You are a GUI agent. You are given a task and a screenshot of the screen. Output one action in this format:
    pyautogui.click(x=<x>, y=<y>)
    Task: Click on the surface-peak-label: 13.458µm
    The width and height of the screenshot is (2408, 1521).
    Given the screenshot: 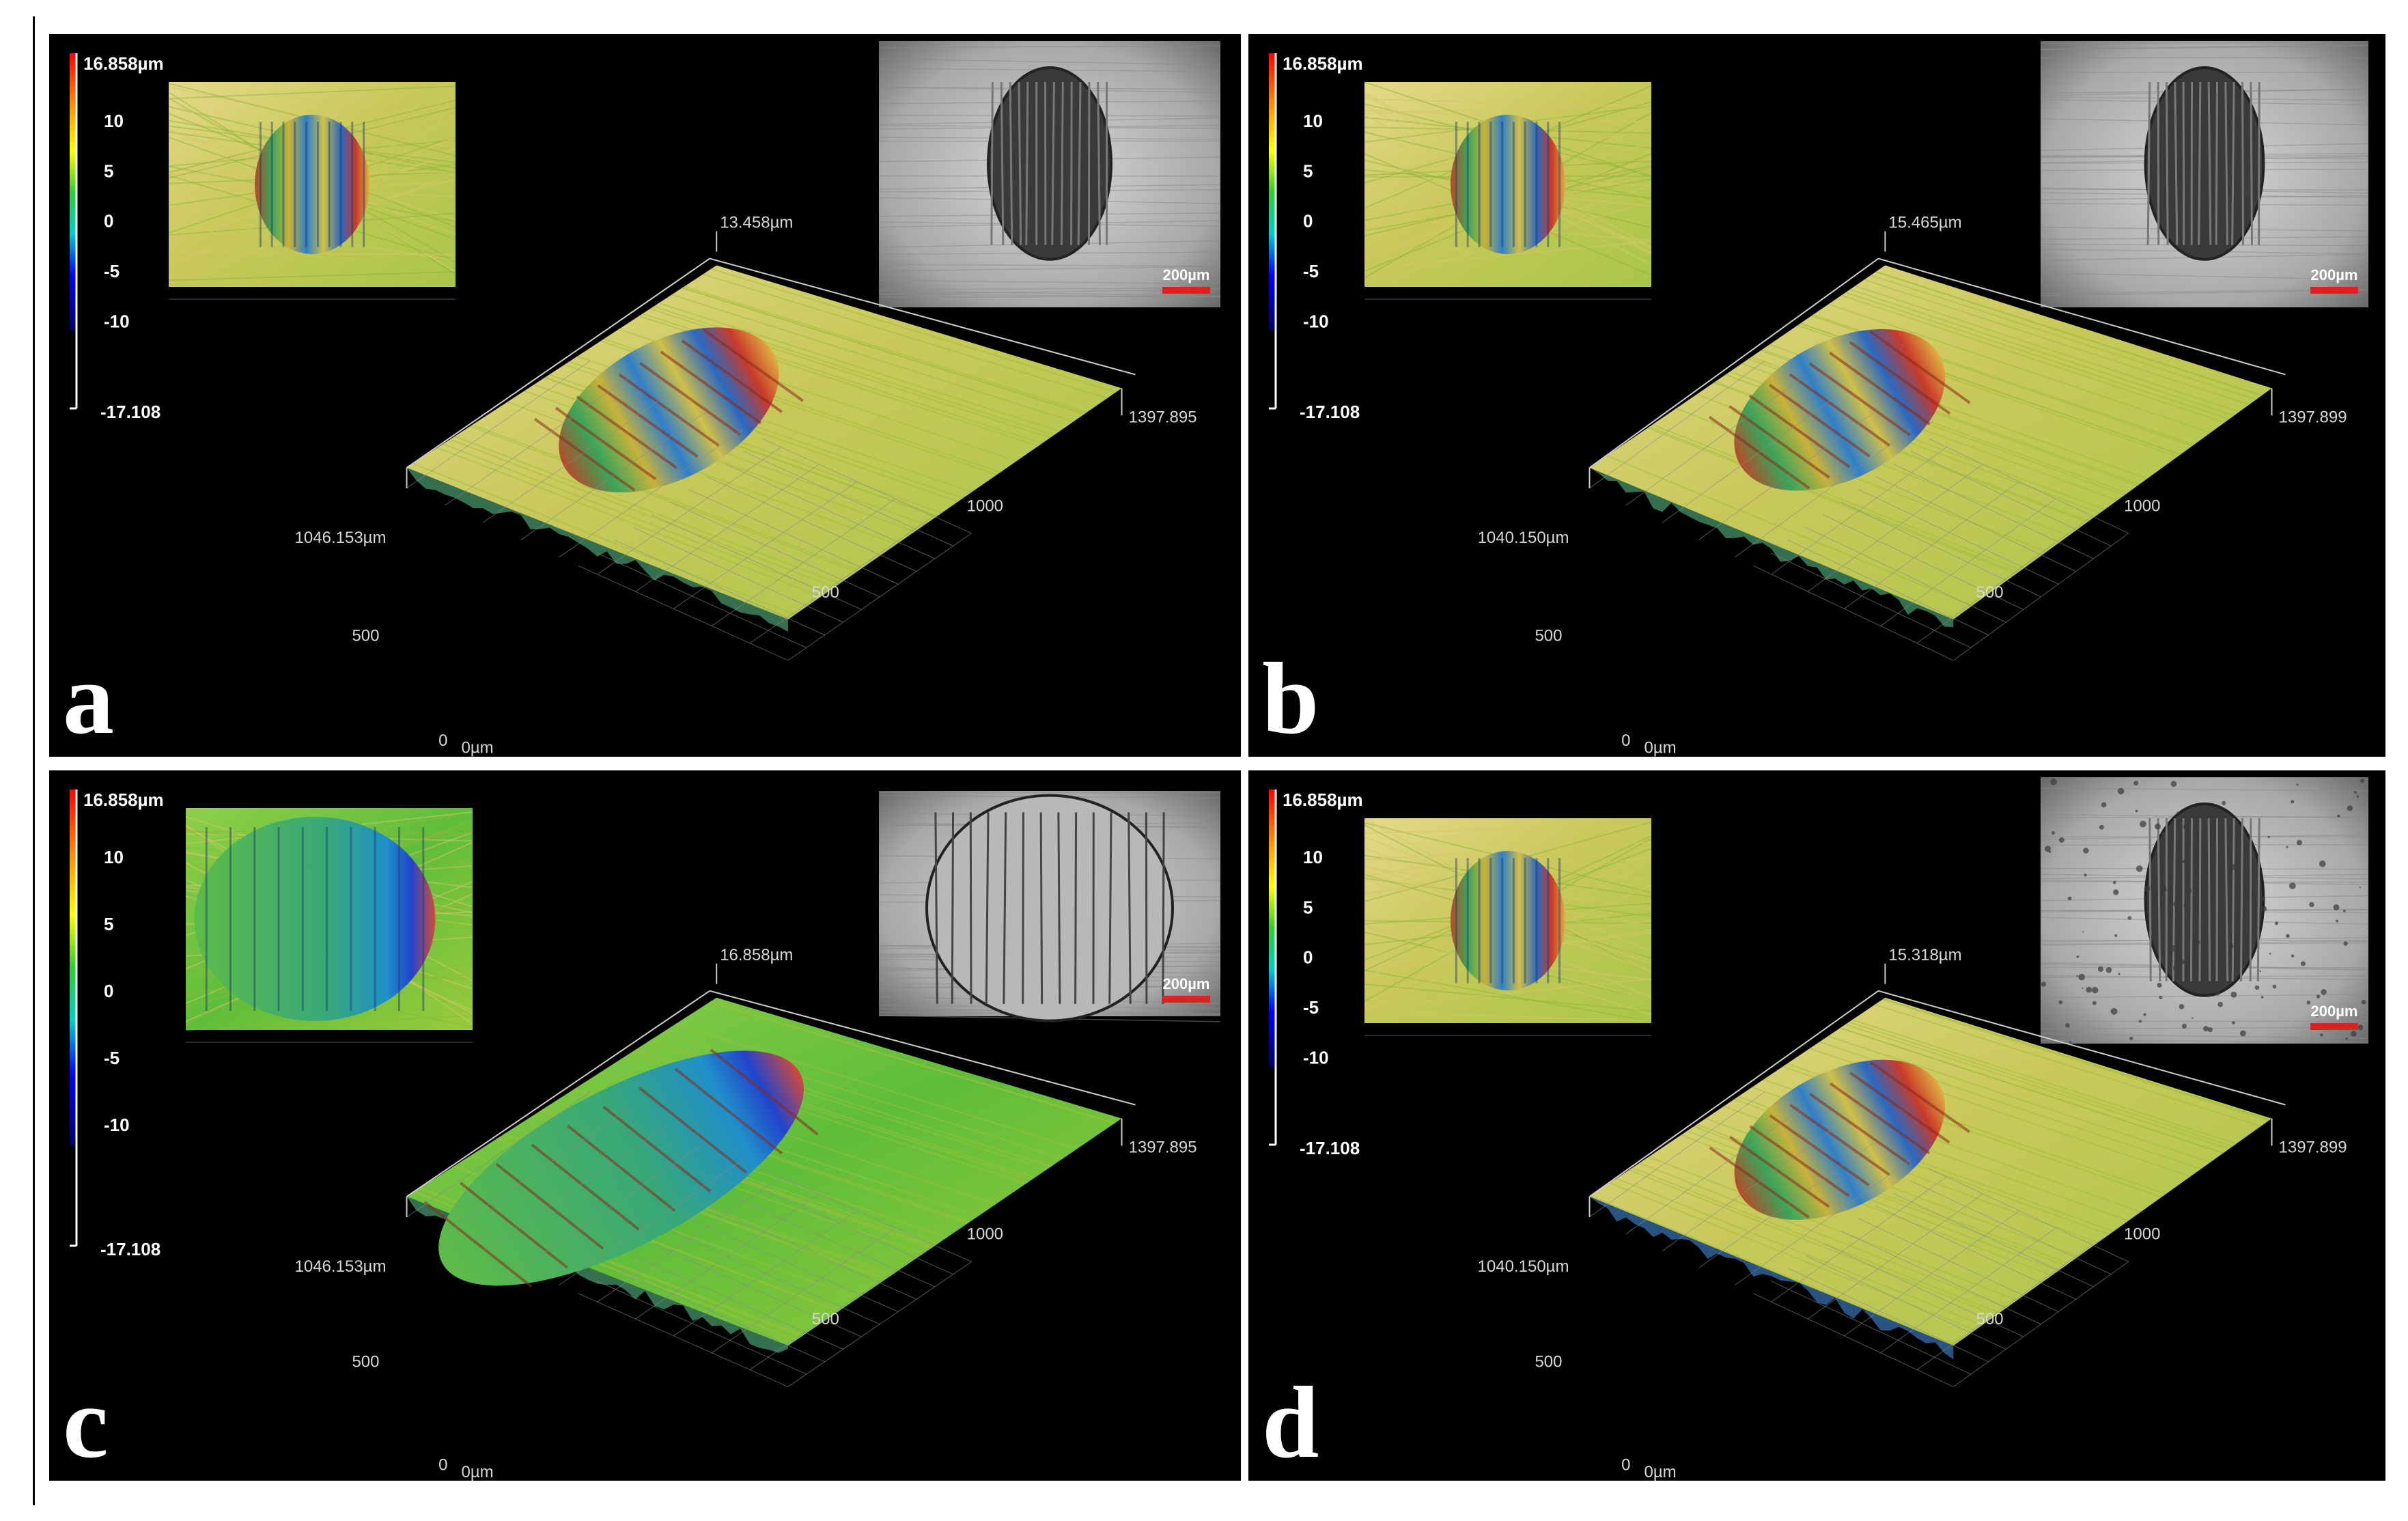 What is the action you would take?
    pyautogui.click(x=757, y=223)
    